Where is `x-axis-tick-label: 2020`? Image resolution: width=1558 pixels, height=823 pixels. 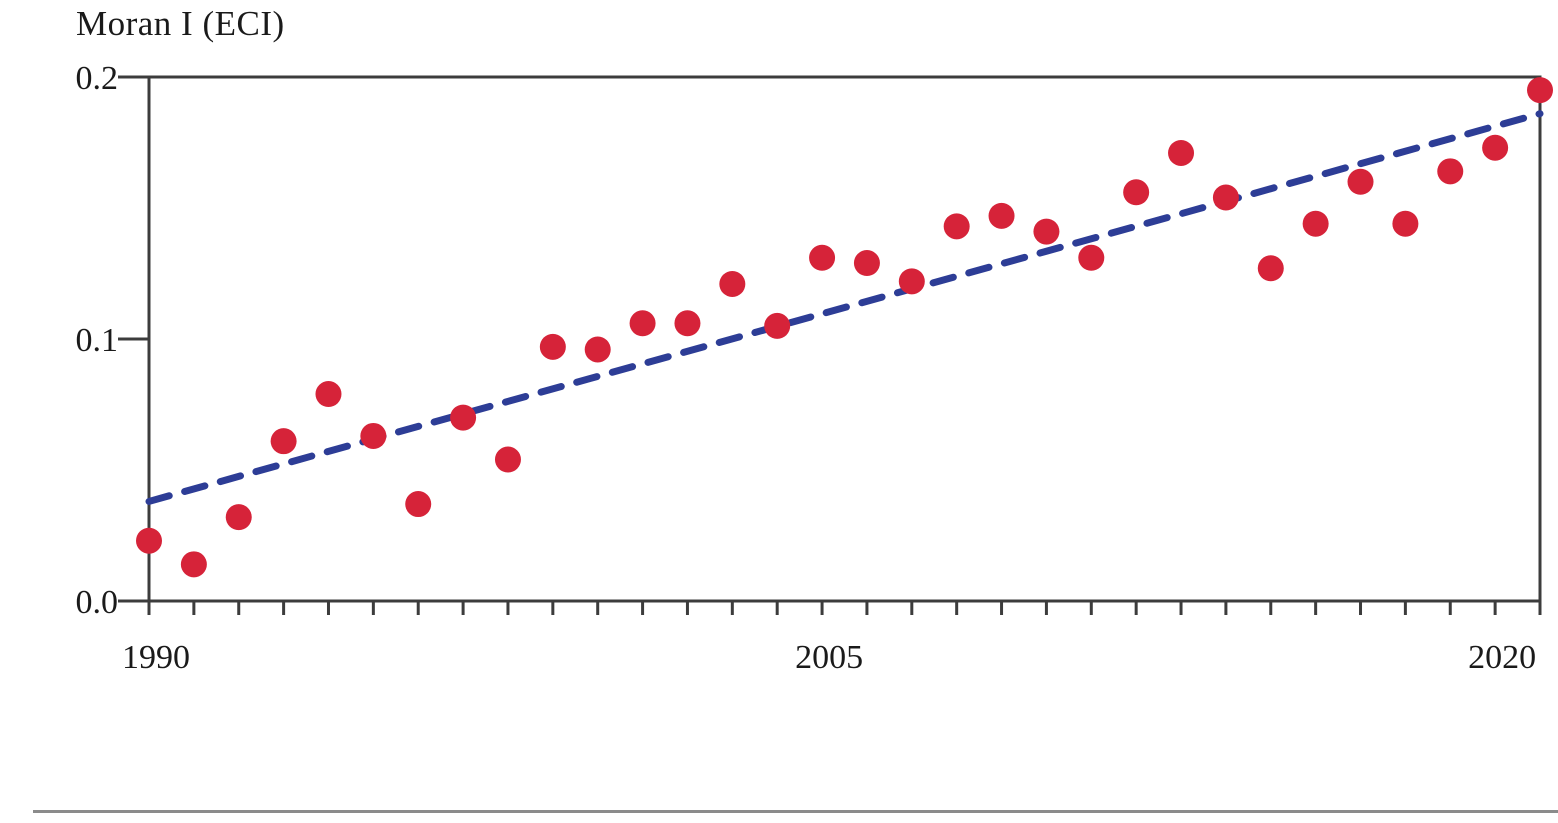
x-axis-tick-label: 2020 is located at coordinates (1502, 657).